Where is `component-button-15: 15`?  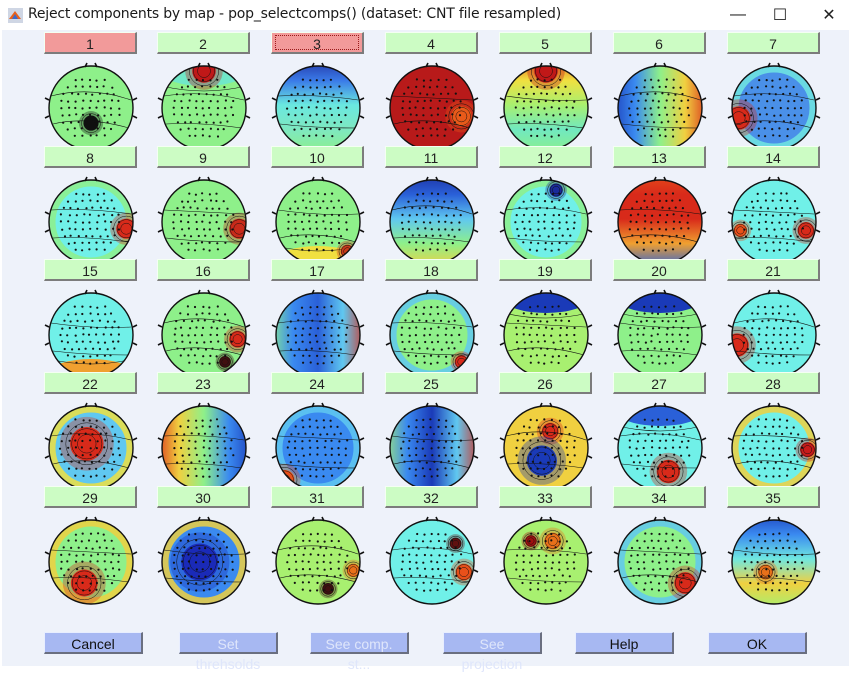
component-button-15: 15 is located at coordinates (90, 270).